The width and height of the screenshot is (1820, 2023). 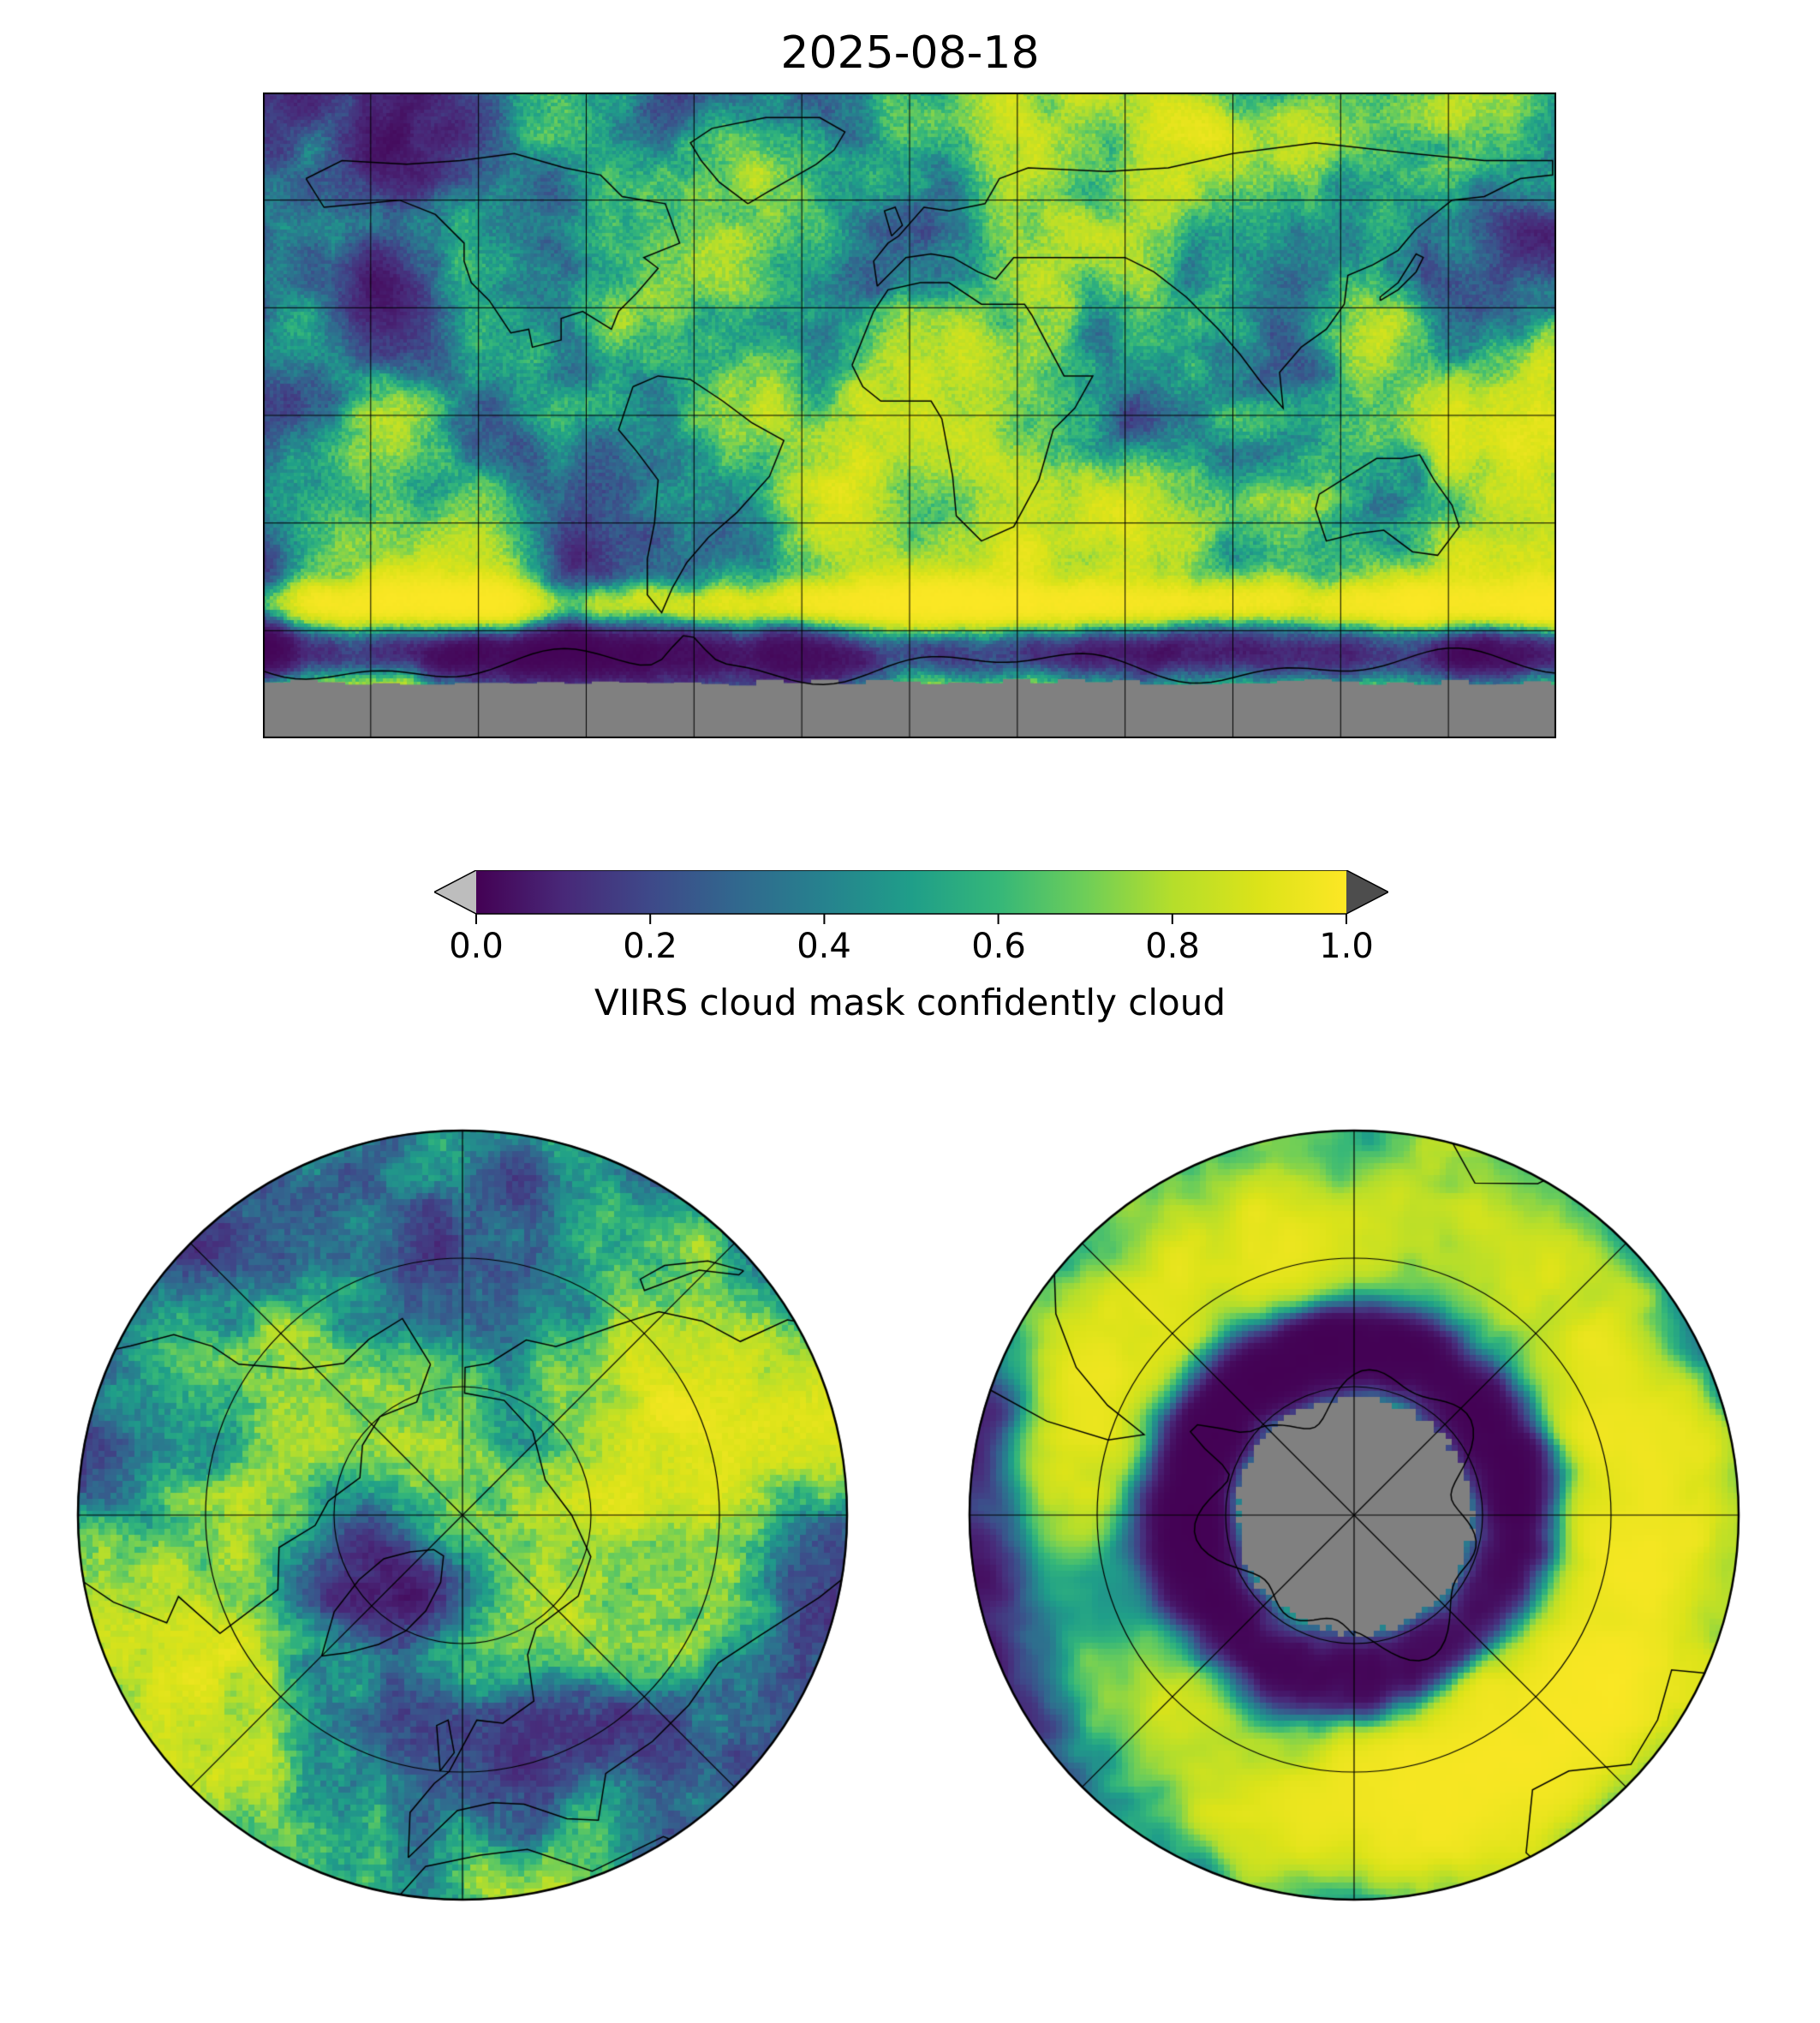 What do you see at coordinates (910, 53) in the screenshot?
I see `figure-title: 2025-08-18` at bounding box center [910, 53].